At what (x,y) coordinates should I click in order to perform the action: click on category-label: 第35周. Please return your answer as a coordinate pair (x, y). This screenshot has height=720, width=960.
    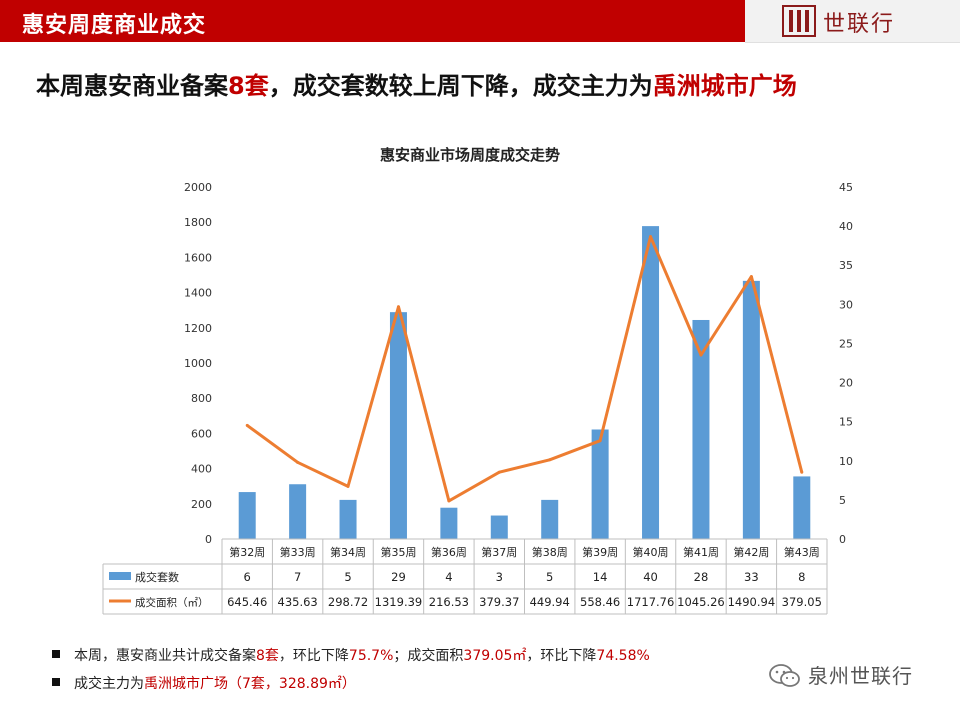
    Looking at the image, I should click on (398, 552).